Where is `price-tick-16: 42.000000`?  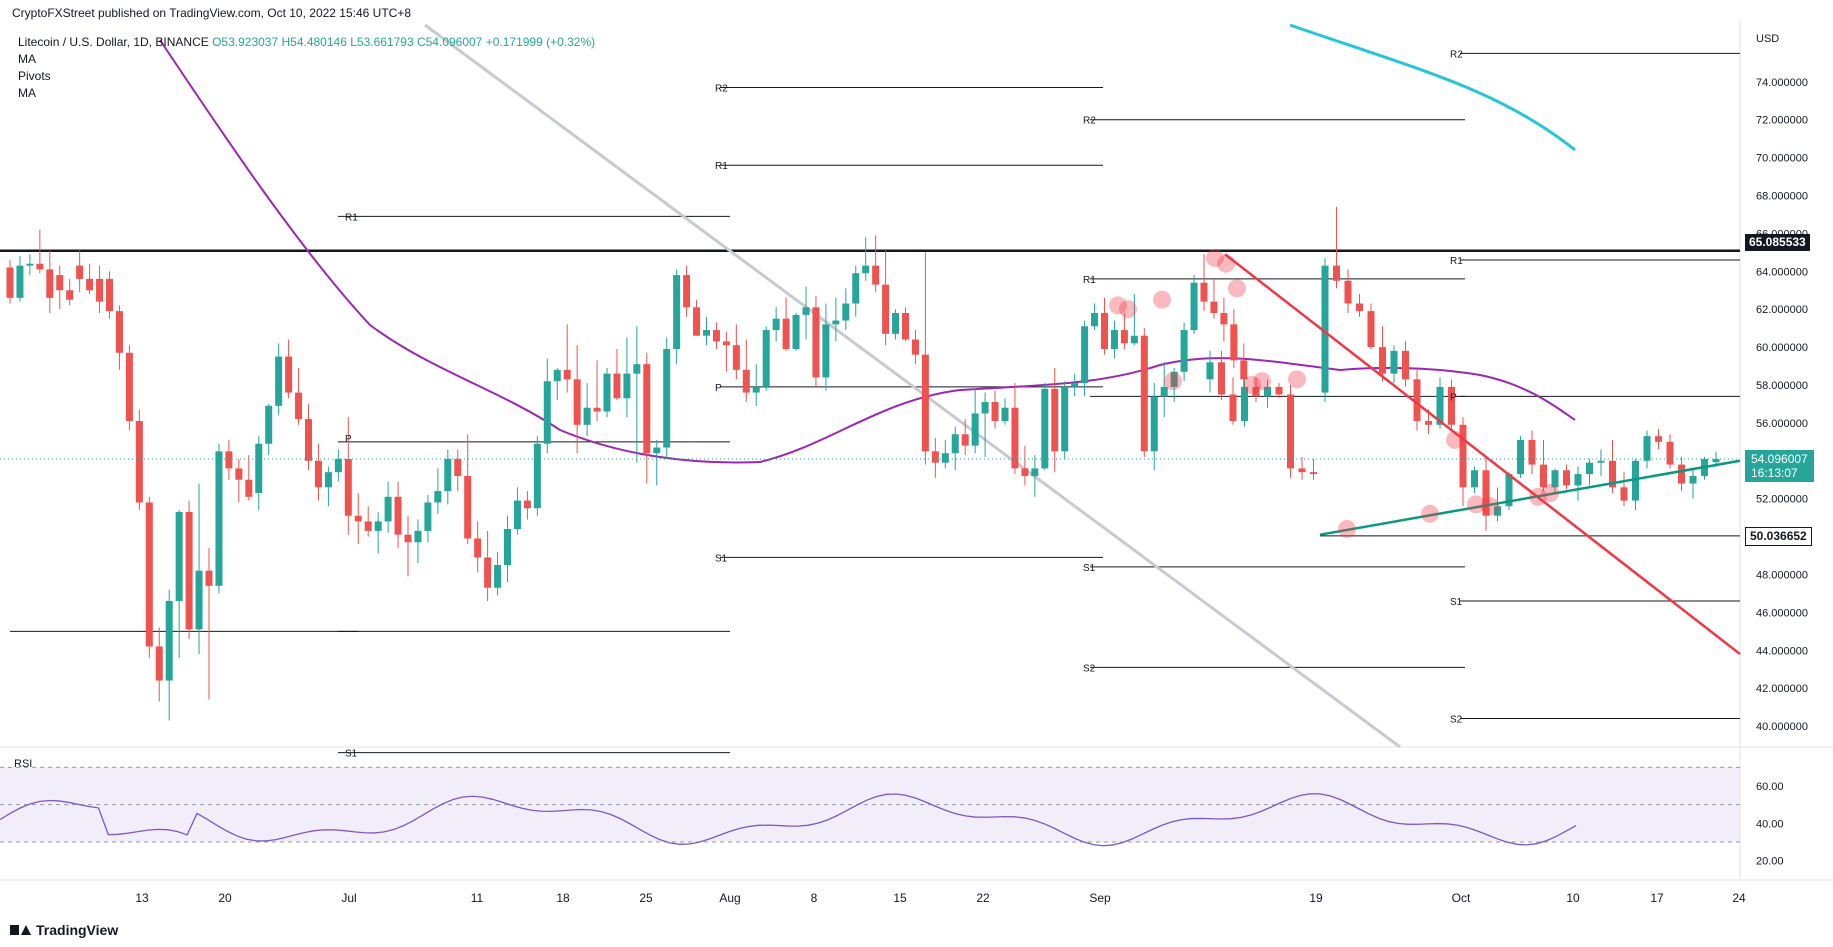
price-tick-16: 42.000000 is located at coordinates (1782, 689).